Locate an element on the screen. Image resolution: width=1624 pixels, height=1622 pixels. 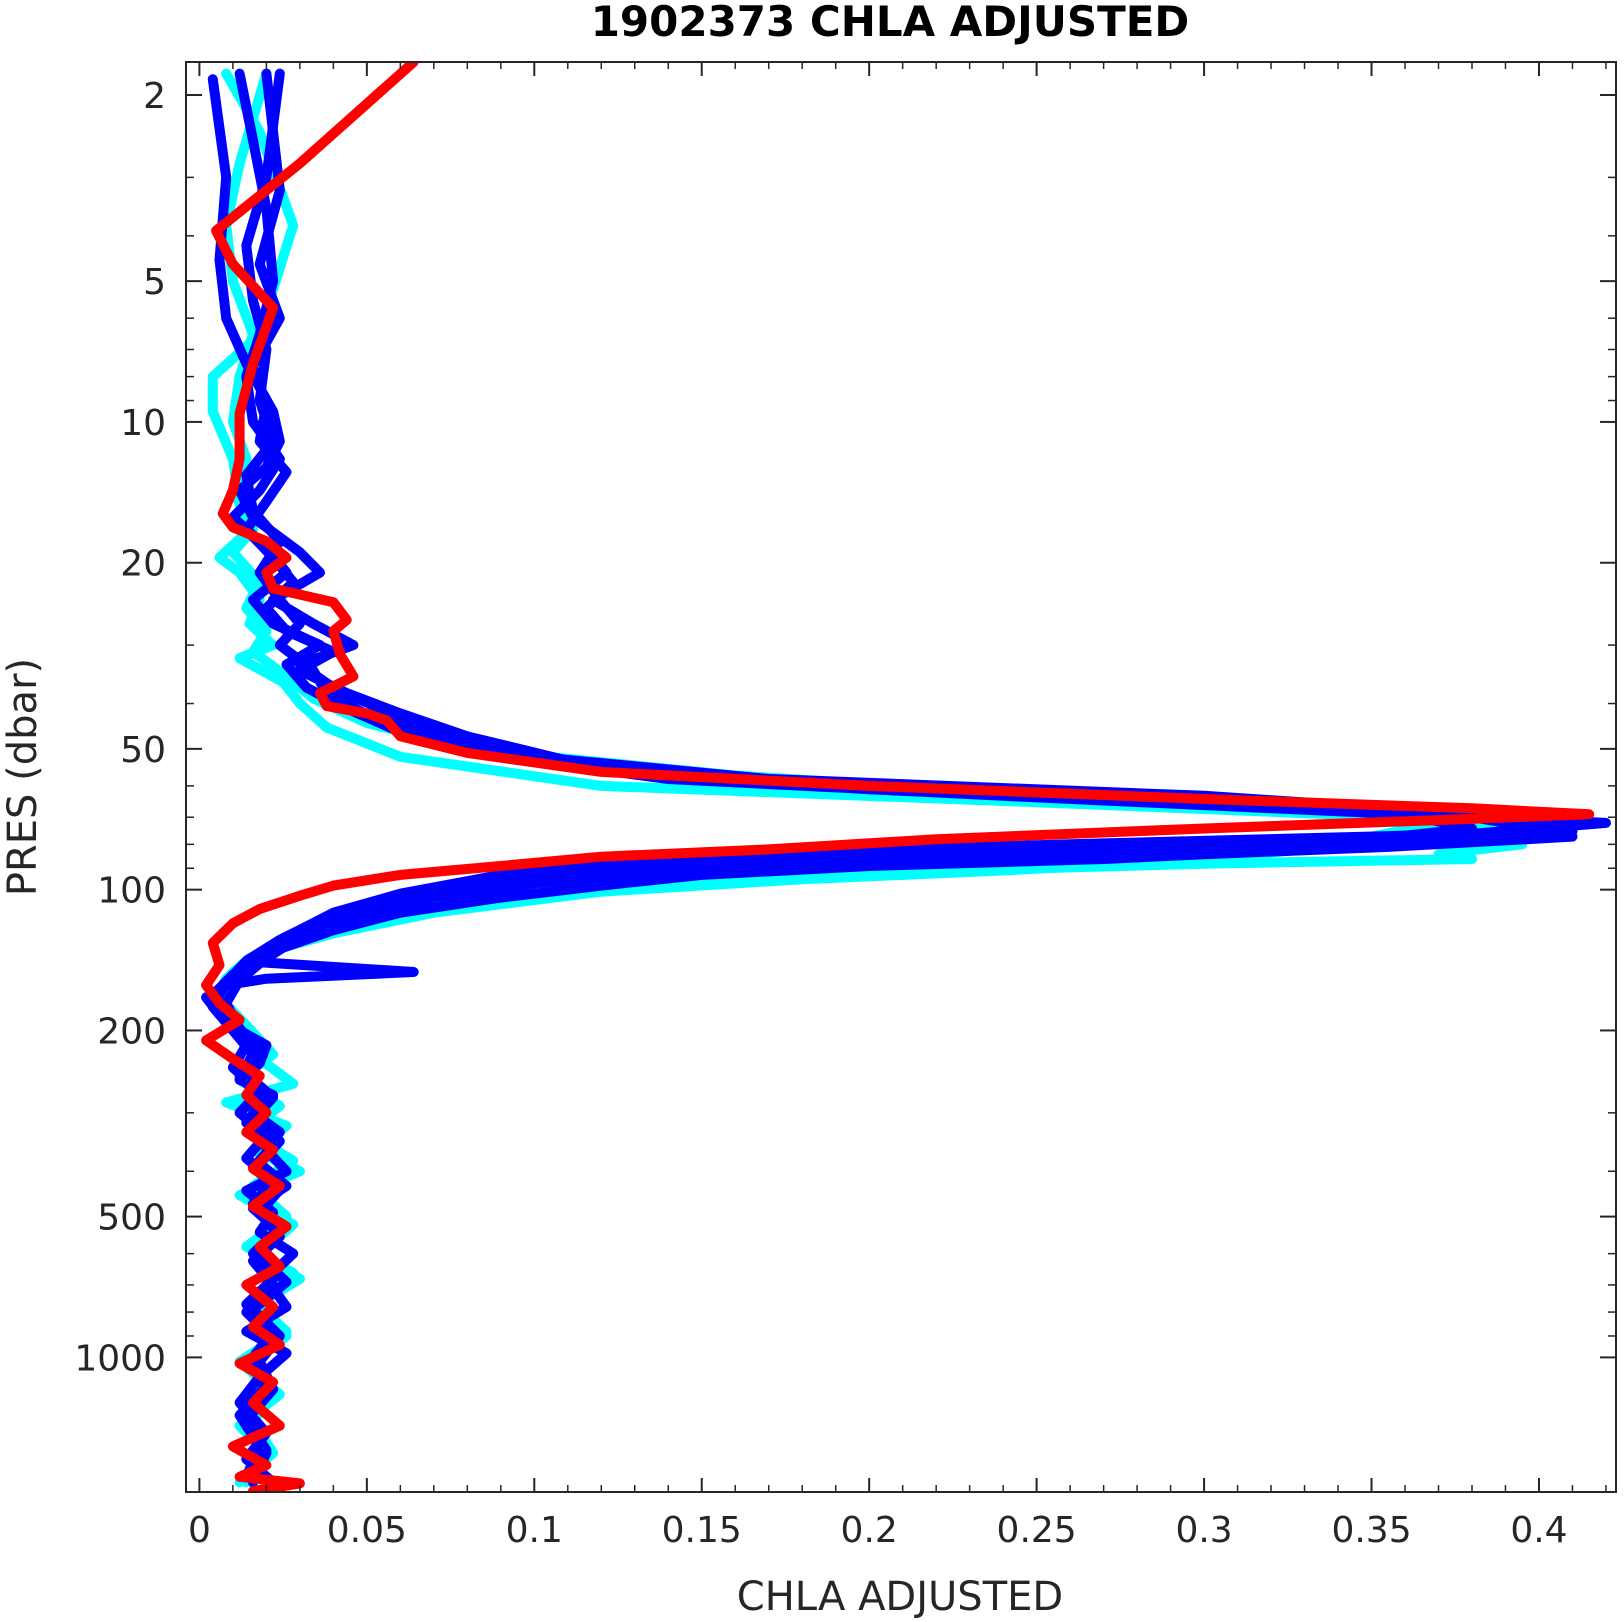
x-tick-label: 0.35 is located at coordinates (1371, 1530).